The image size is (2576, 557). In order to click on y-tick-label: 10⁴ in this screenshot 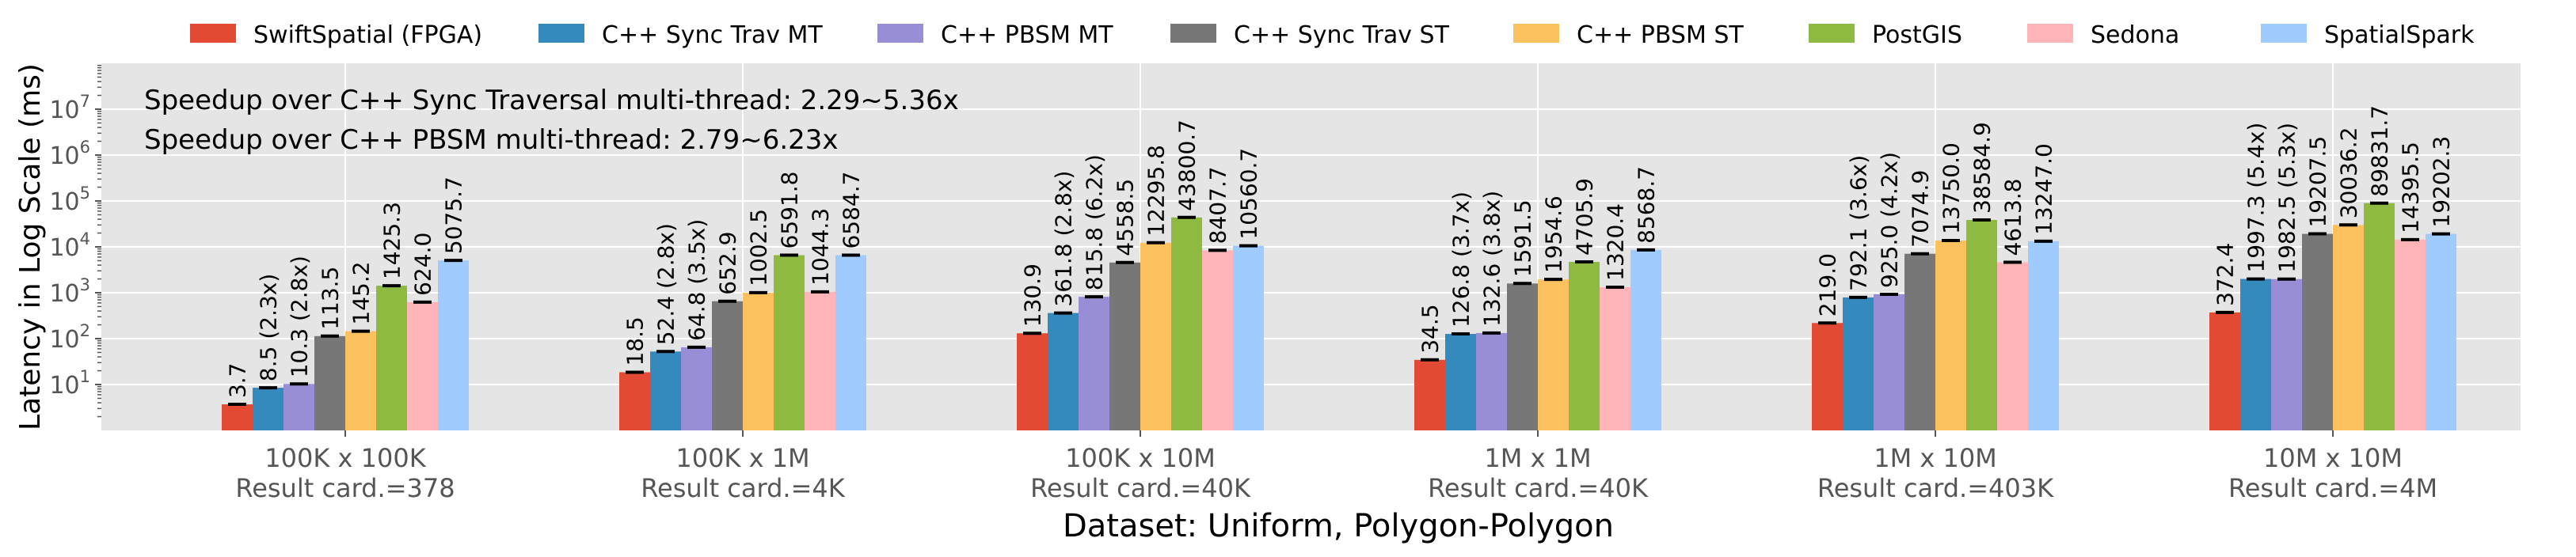, I will do `click(69, 245)`.